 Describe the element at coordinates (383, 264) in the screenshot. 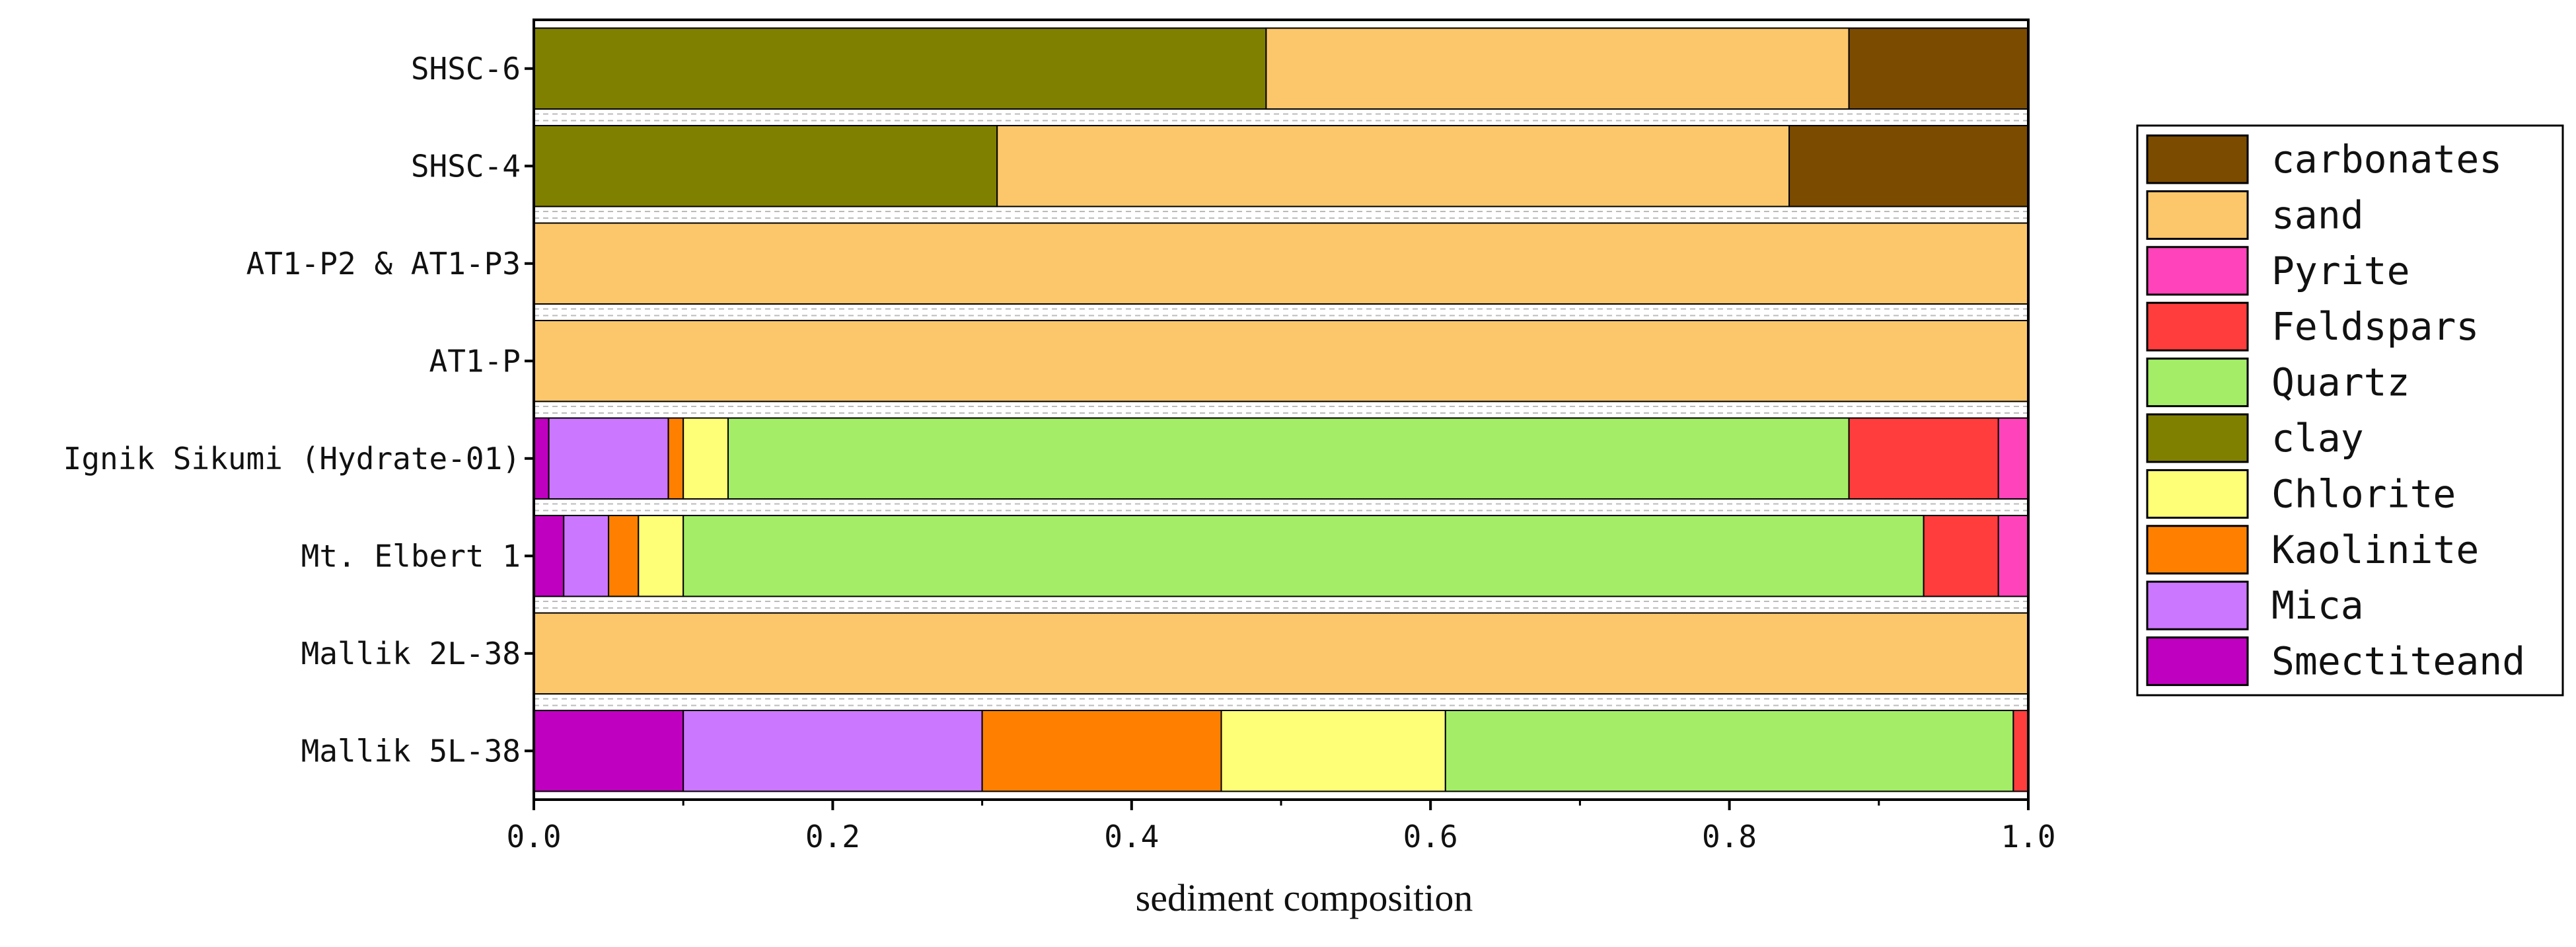

I see `category-label: AT1-P2 & AT1-P3` at that location.